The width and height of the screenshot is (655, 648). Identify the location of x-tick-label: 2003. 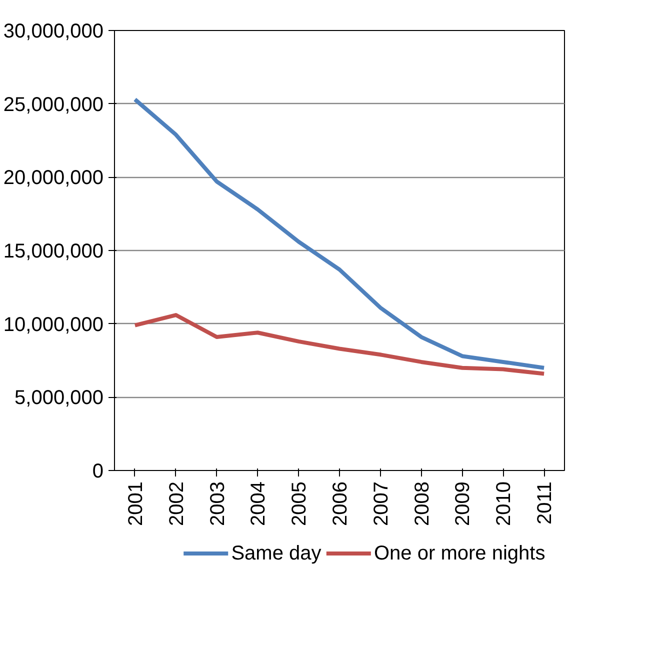
(217, 503).